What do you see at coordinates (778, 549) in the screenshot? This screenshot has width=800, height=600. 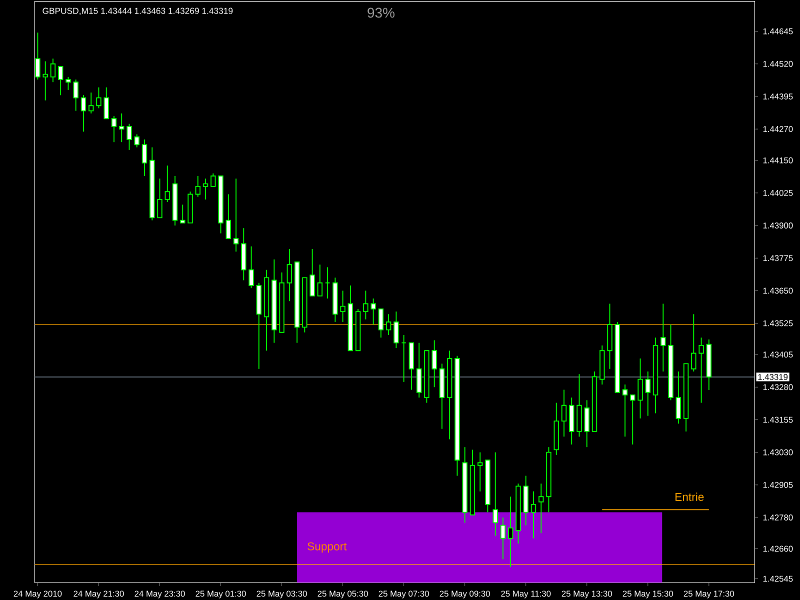 I see `y-tick-label: 1.42660` at bounding box center [778, 549].